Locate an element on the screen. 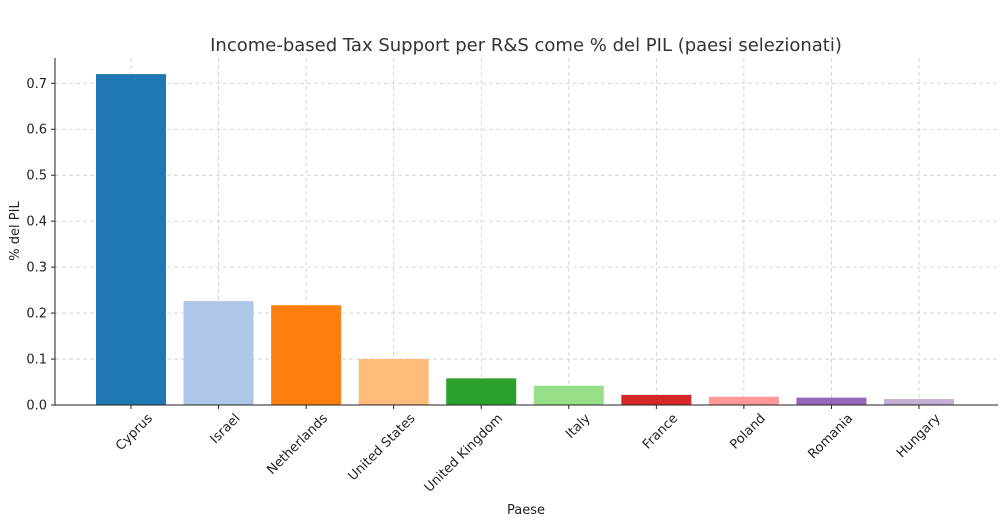 The width and height of the screenshot is (1004, 531). y-ticks: 0.0 0.1 0.2 0.3 0.4 0.5 0.6 0.7 is located at coordinates (40, 245).